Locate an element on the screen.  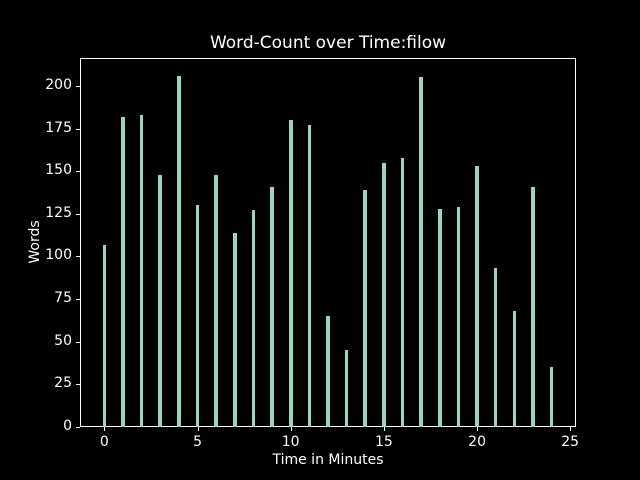
y-tick-label: 25 is located at coordinates (63, 383).